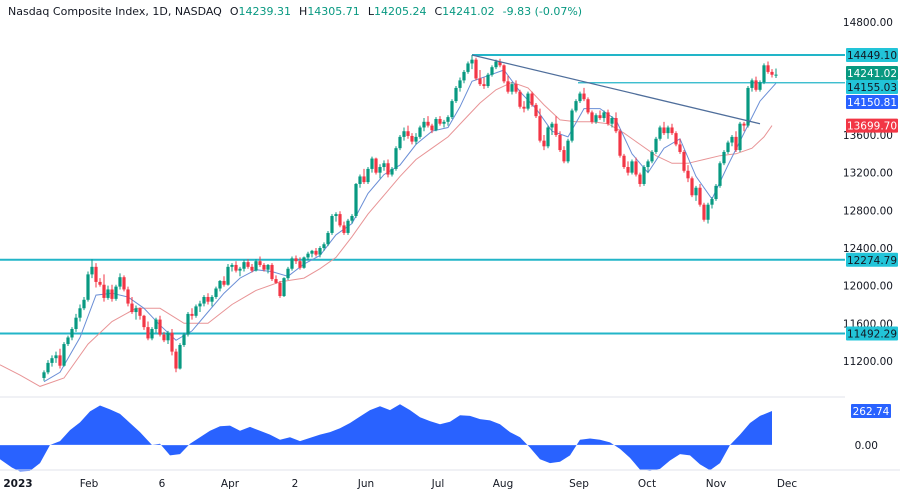  I want to click on time-tick-label: 2, so click(295, 484).